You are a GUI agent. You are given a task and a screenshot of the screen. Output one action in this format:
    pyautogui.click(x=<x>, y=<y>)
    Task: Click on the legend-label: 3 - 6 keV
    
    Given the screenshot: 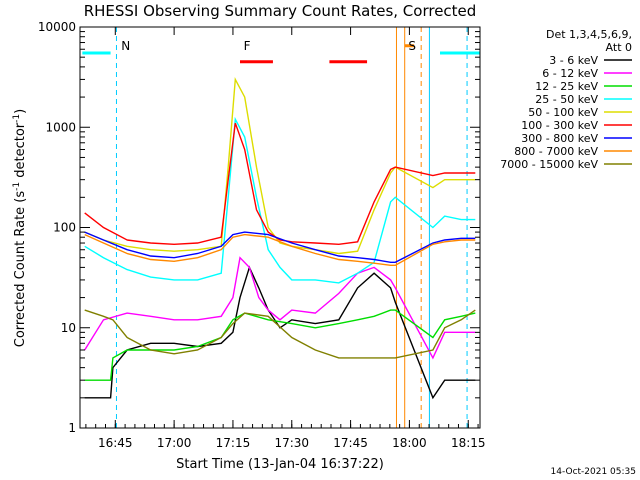 What is the action you would take?
    pyautogui.click(x=573, y=60)
    